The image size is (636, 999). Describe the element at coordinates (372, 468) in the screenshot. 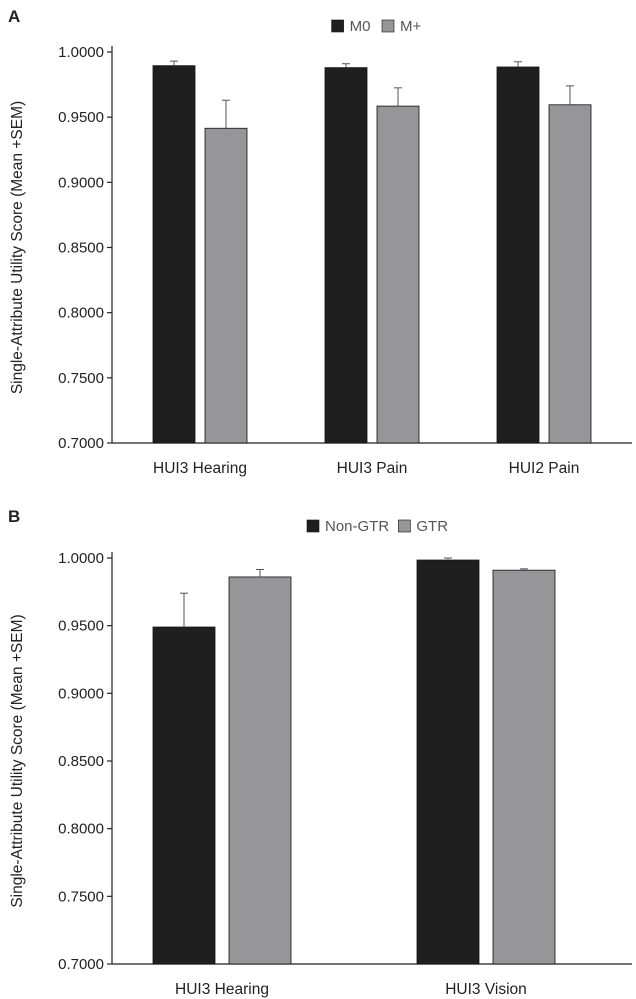

I see `x-tick-label: HUI3 Pain` at that location.